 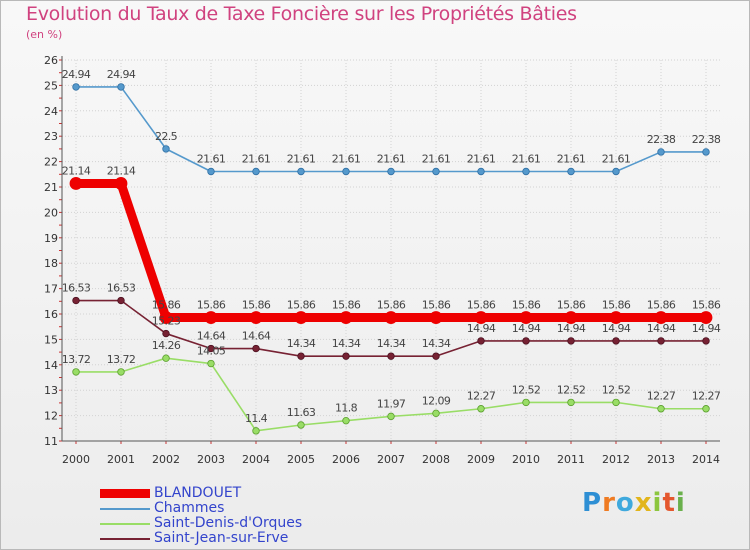 I want to click on data-label-chammes: 24.94, so click(x=76, y=74).